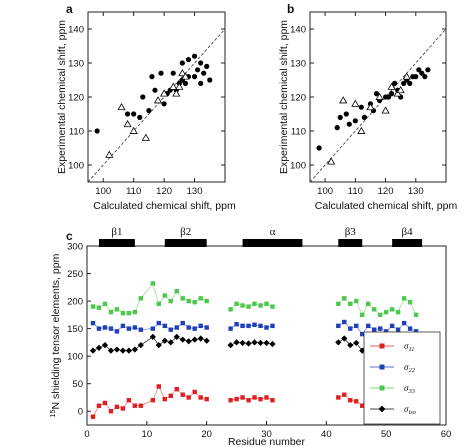  I want to click on y-tick-label: 140, so click(76, 30).